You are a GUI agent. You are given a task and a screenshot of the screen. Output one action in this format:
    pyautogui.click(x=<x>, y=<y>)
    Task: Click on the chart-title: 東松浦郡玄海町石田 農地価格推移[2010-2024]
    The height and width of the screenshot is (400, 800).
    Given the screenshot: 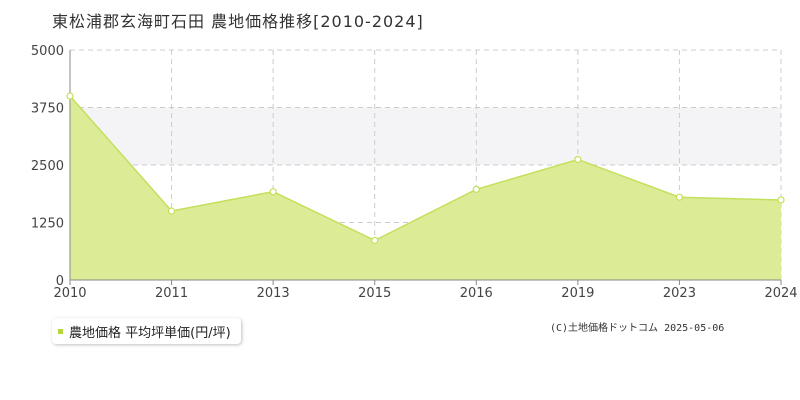 What is the action you would take?
    pyautogui.click(x=238, y=21)
    